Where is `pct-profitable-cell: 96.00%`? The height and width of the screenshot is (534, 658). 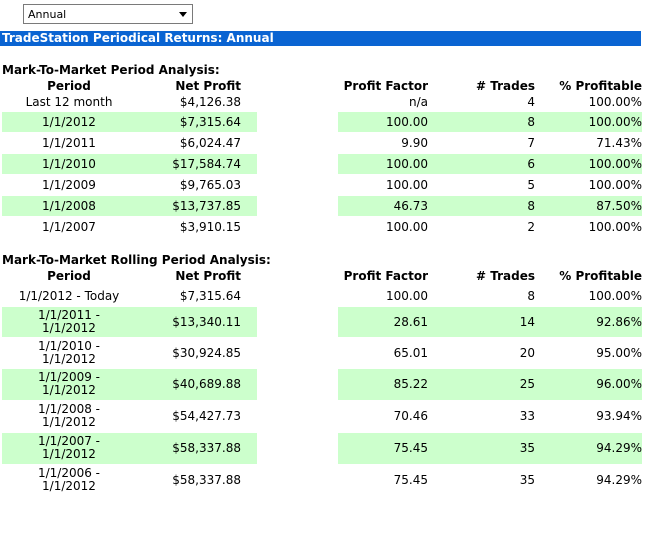 pct-profitable-cell: 96.00% is located at coordinates (619, 384).